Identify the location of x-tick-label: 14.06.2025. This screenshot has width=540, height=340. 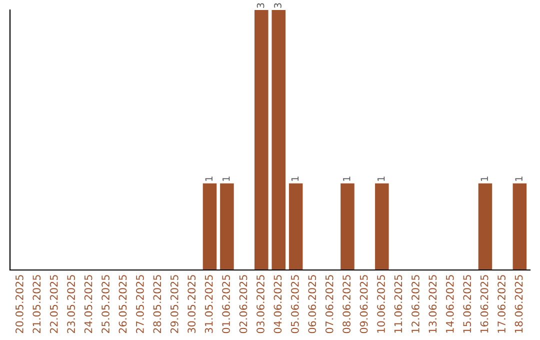
(450, 304).